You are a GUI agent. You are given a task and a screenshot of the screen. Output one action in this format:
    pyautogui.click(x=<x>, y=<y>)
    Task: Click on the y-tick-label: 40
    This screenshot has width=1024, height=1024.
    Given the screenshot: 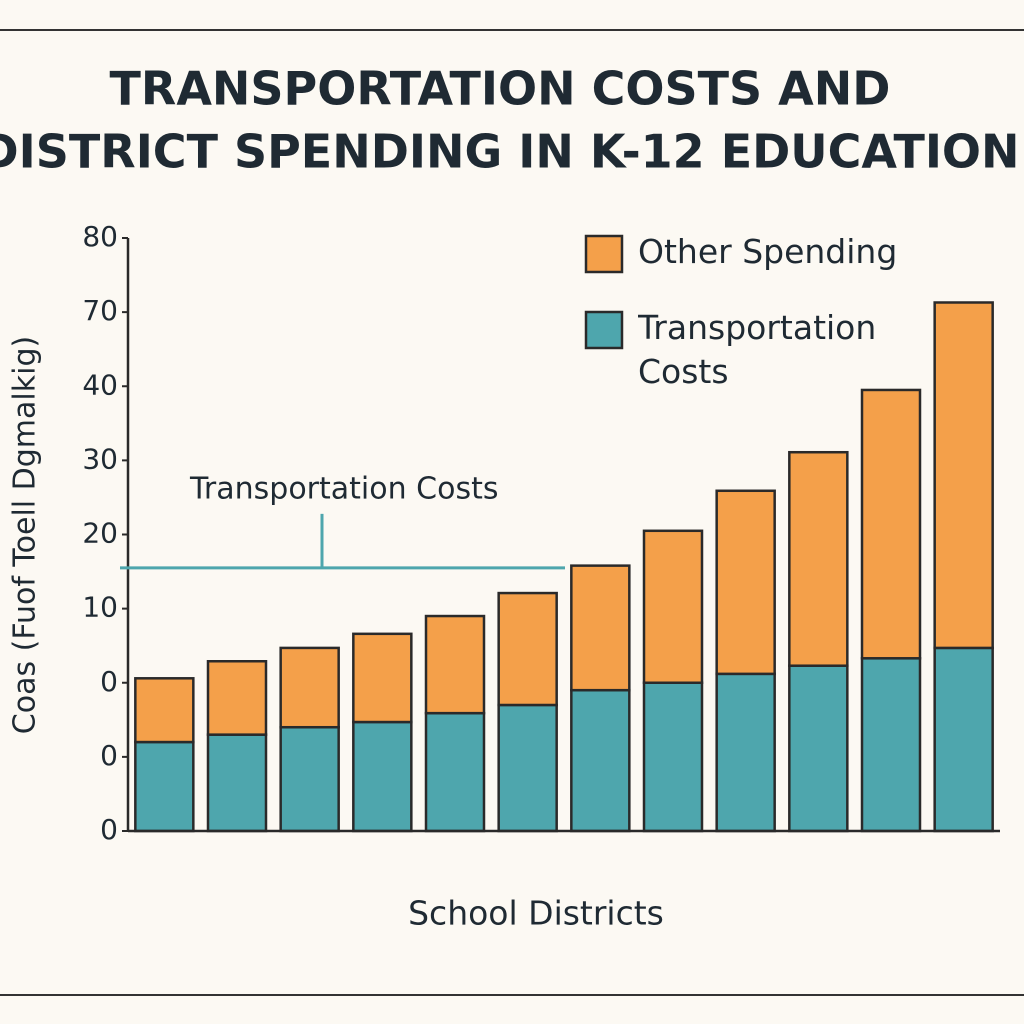 What is the action you would take?
    pyautogui.click(x=100, y=384)
    